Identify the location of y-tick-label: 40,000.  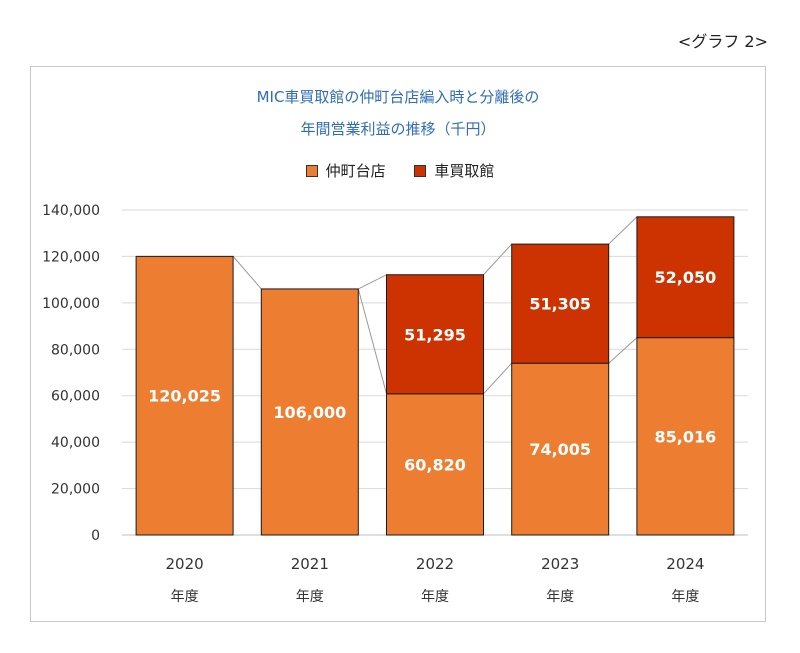
(75, 443).